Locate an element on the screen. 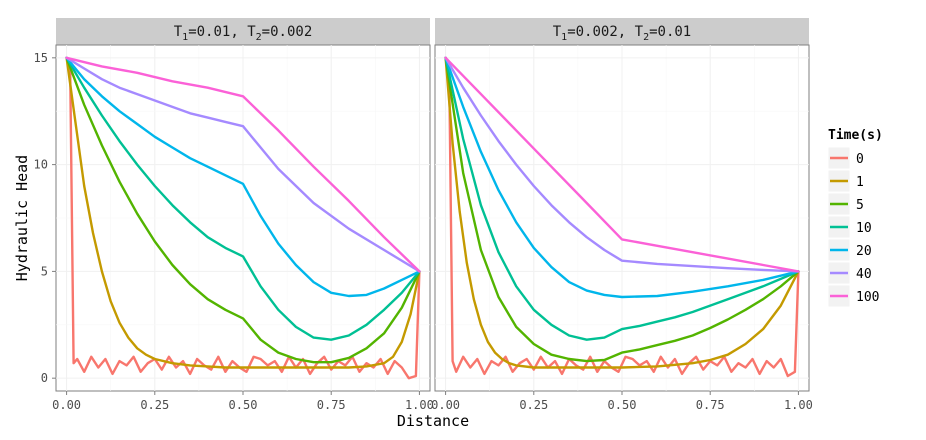 This screenshot has width=926, height=440. legend-label-40: 40 is located at coordinates (864, 274).